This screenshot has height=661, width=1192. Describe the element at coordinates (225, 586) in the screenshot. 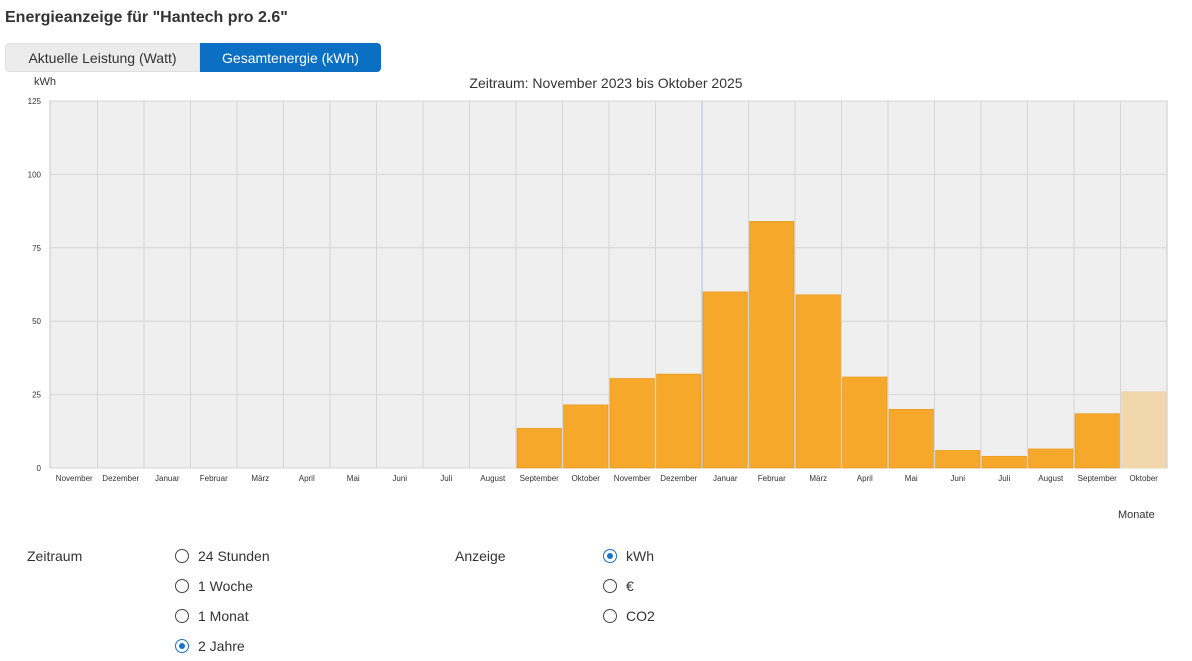

I see `radio-label: 1 Woche` at that location.